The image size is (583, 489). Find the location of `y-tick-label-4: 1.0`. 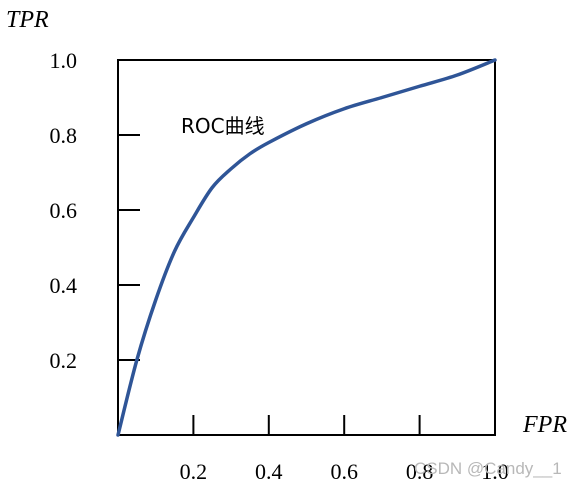

y-tick-label-4: 1.0 is located at coordinates (64, 60).